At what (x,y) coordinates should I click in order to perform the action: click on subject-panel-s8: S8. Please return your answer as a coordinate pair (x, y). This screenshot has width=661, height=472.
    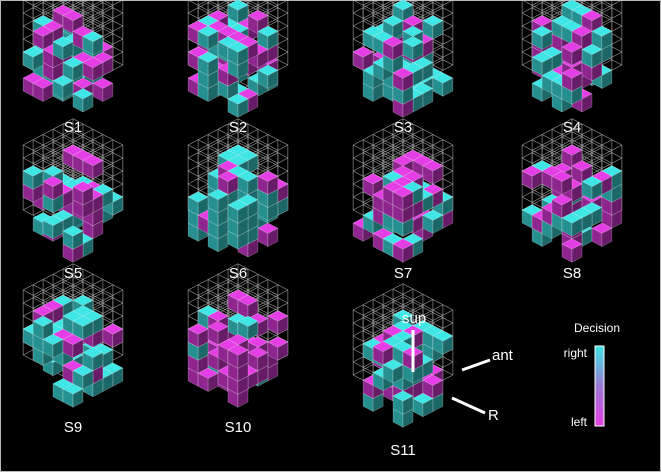
    Looking at the image, I should click on (572, 200).